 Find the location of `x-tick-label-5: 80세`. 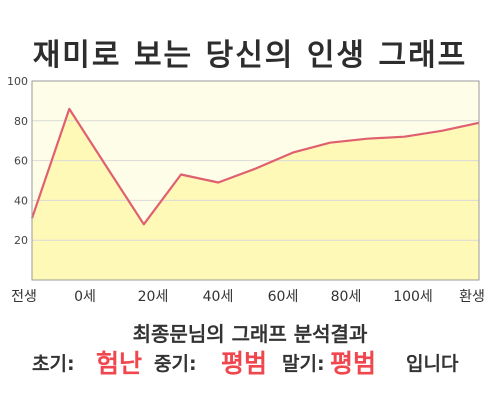

x-tick-label-5: 80세 is located at coordinates (346, 297).